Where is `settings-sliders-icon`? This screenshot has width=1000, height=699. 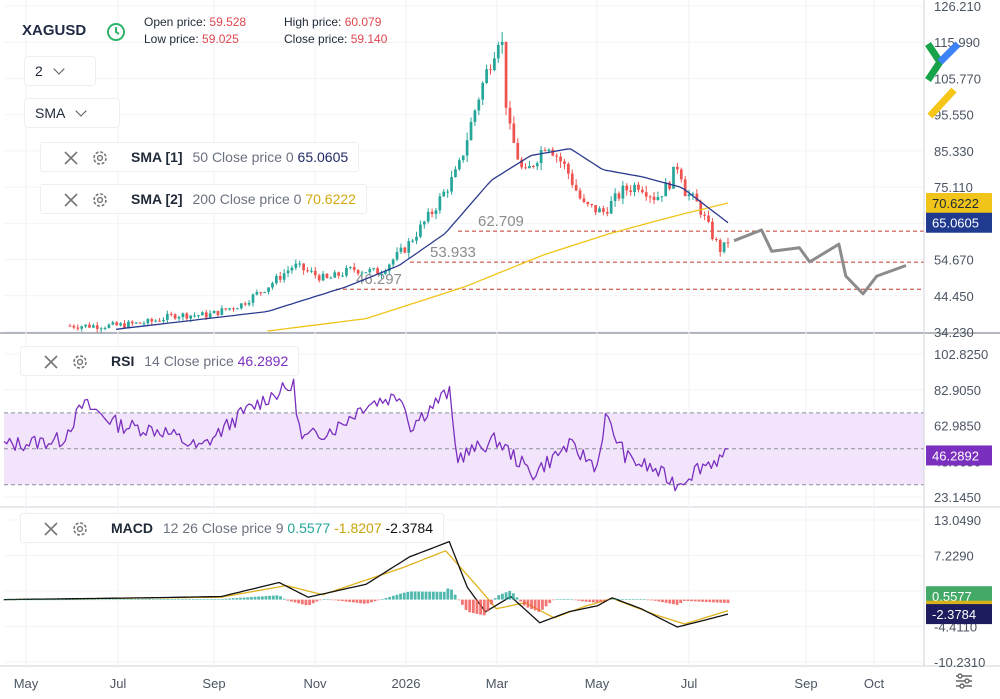 settings-sliders-icon is located at coordinates (964, 681).